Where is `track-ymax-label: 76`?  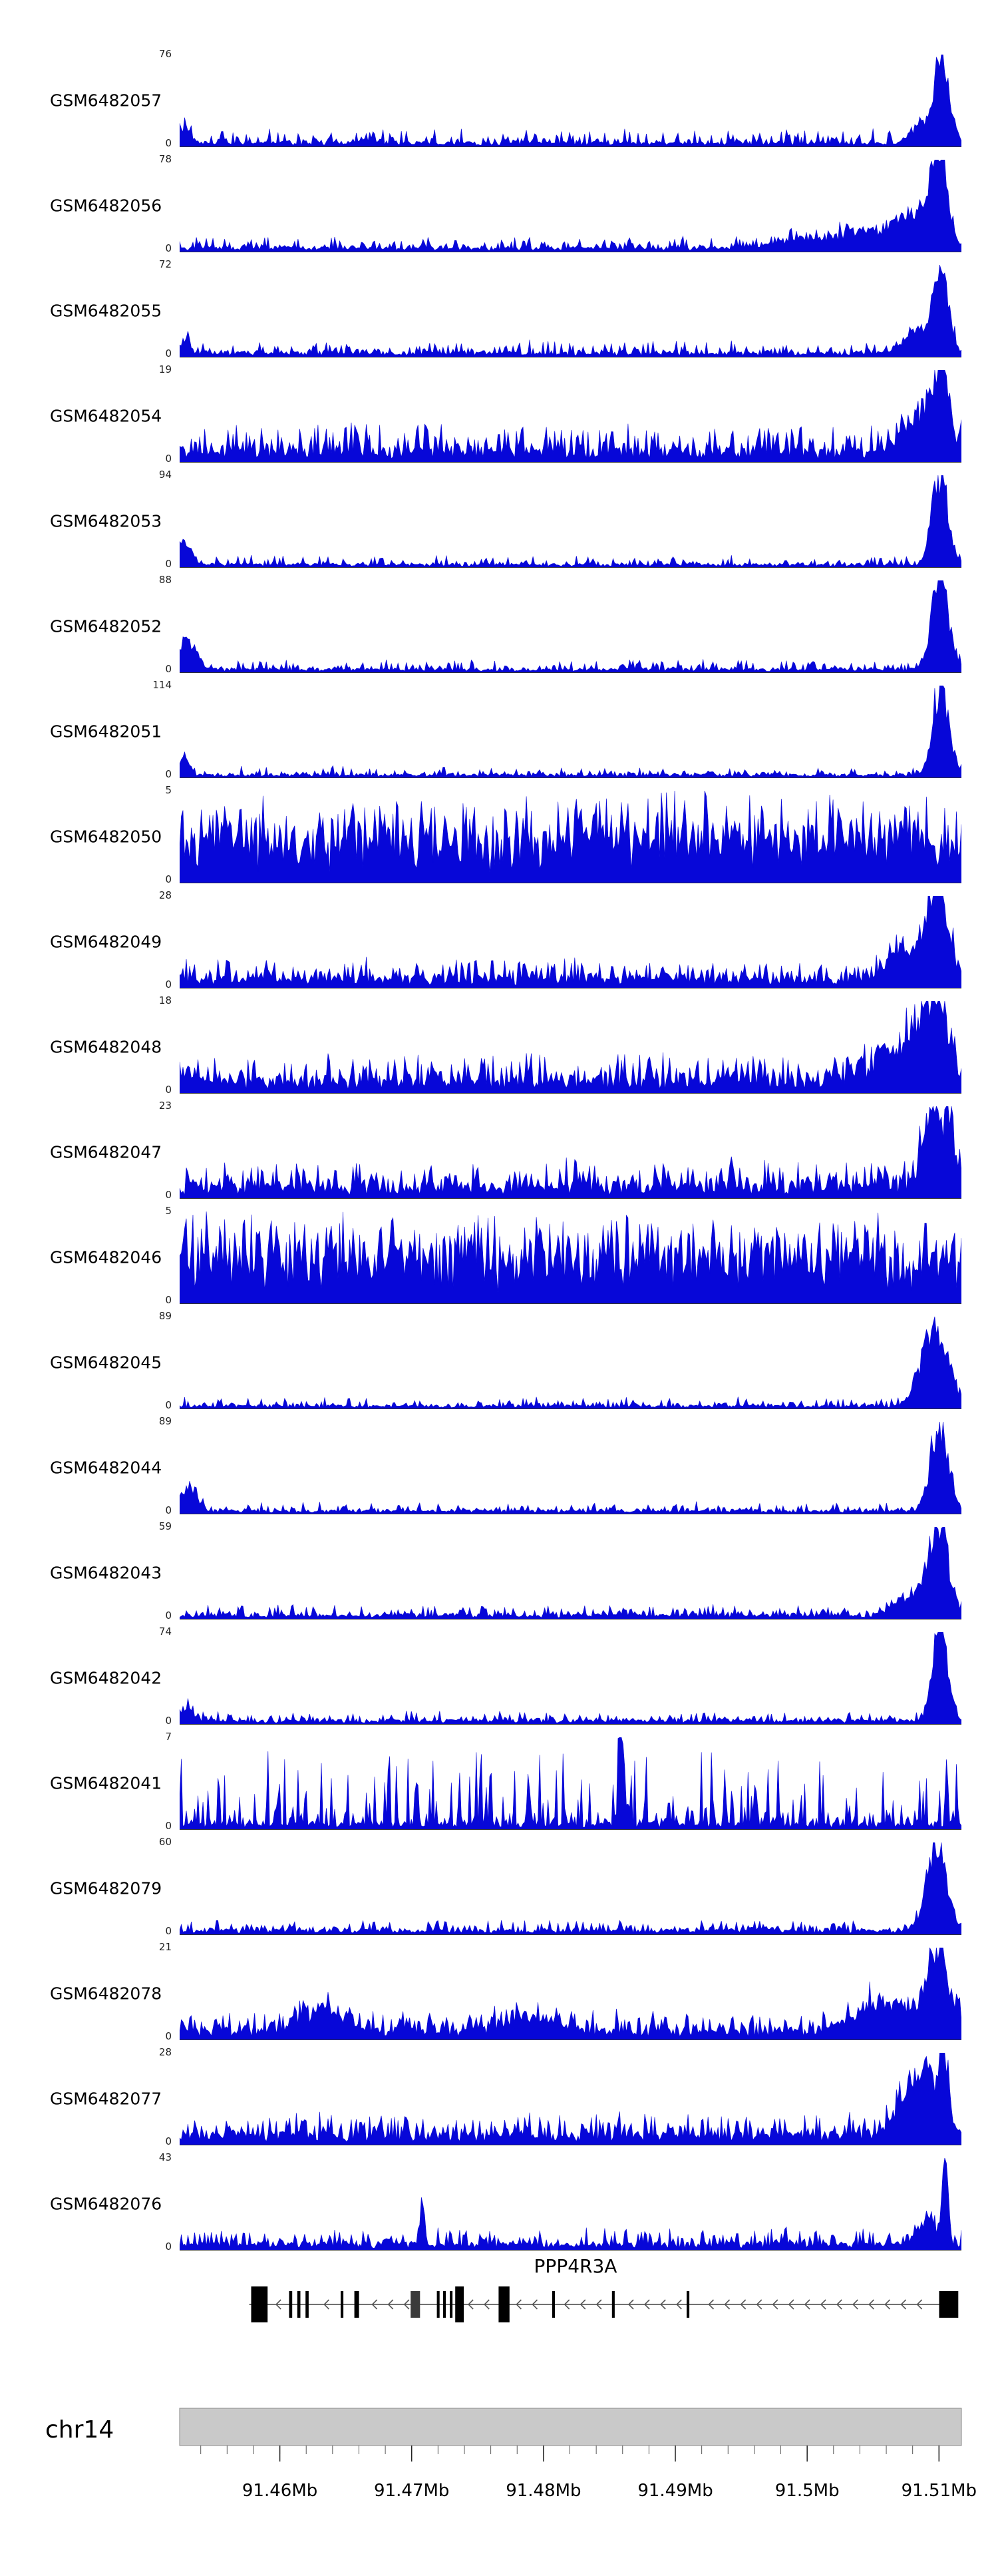 track-ymax-label: 76 is located at coordinates (165, 54).